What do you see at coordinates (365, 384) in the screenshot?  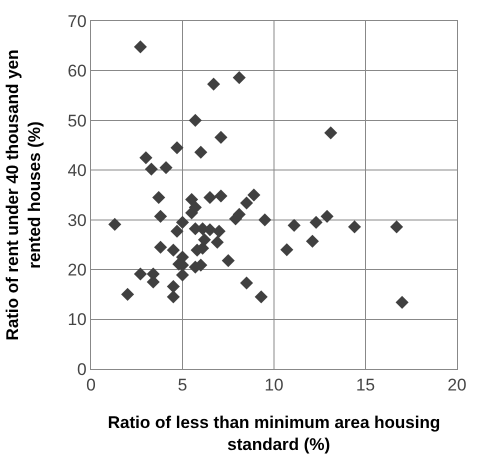 I see `x-tick-label: 15` at bounding box center [365, 384].